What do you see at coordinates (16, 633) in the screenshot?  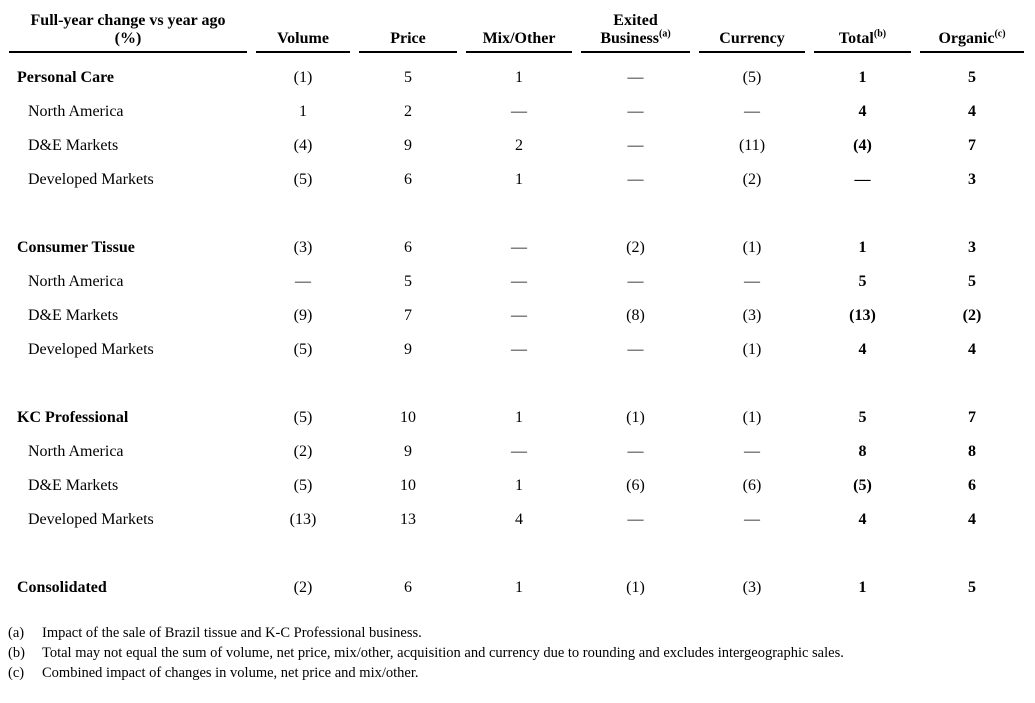 I see `footnote-marker: (a)` at bounding box center [16, 633].